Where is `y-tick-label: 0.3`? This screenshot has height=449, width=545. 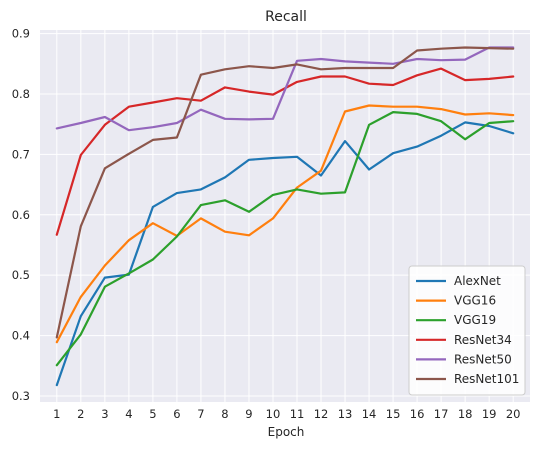 y-tick-label: 0.3 is located at coordinates (21, 396).